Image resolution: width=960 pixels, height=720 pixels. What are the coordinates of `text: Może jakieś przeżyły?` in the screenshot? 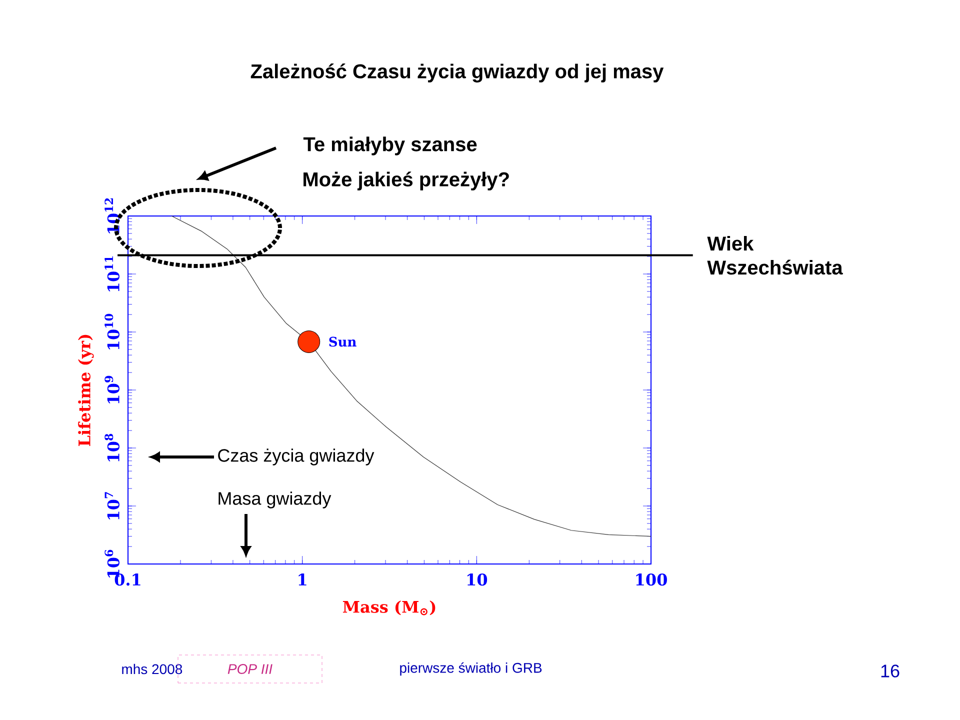 It's located at (406, 181).